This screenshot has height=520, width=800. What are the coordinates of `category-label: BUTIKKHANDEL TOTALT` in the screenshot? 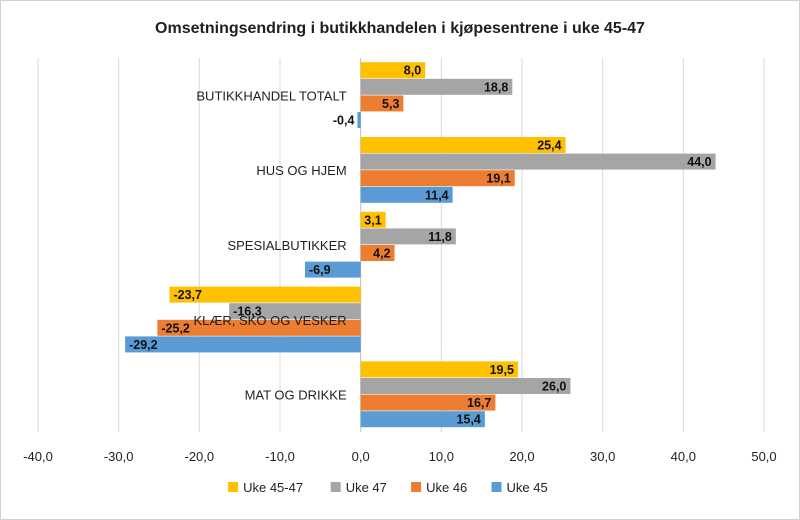 It's located at (271, 95).